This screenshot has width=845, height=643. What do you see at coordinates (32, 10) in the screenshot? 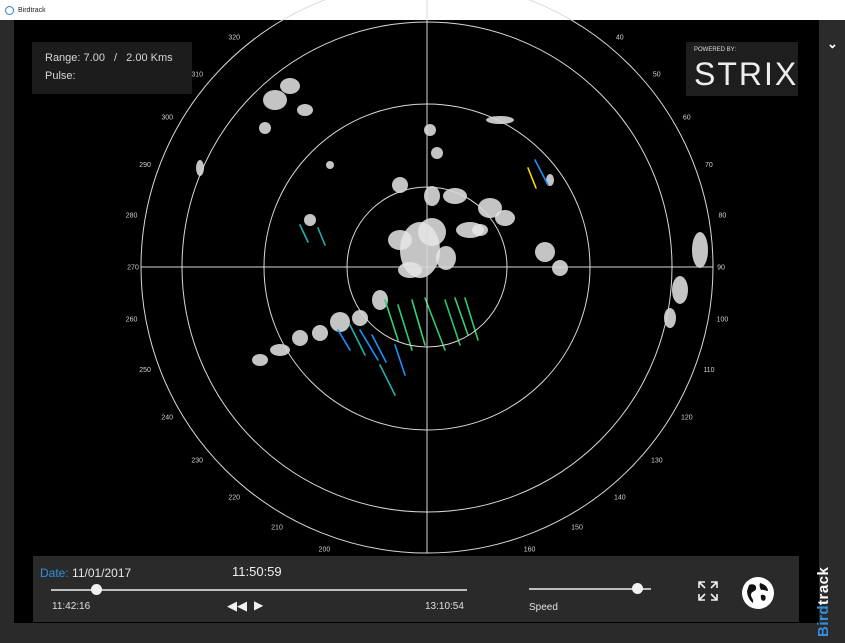
I see `window-title: Birdtrack` at bounding box center [32, 10].